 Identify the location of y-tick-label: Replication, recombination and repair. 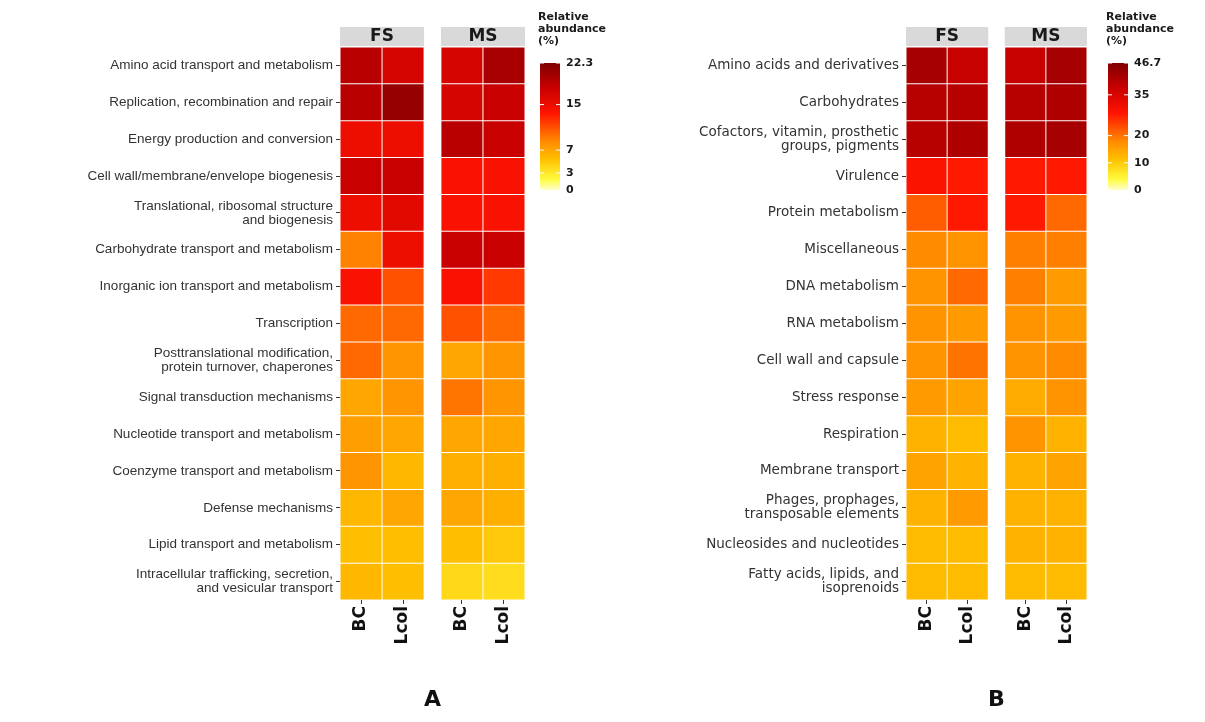
(221, 102).